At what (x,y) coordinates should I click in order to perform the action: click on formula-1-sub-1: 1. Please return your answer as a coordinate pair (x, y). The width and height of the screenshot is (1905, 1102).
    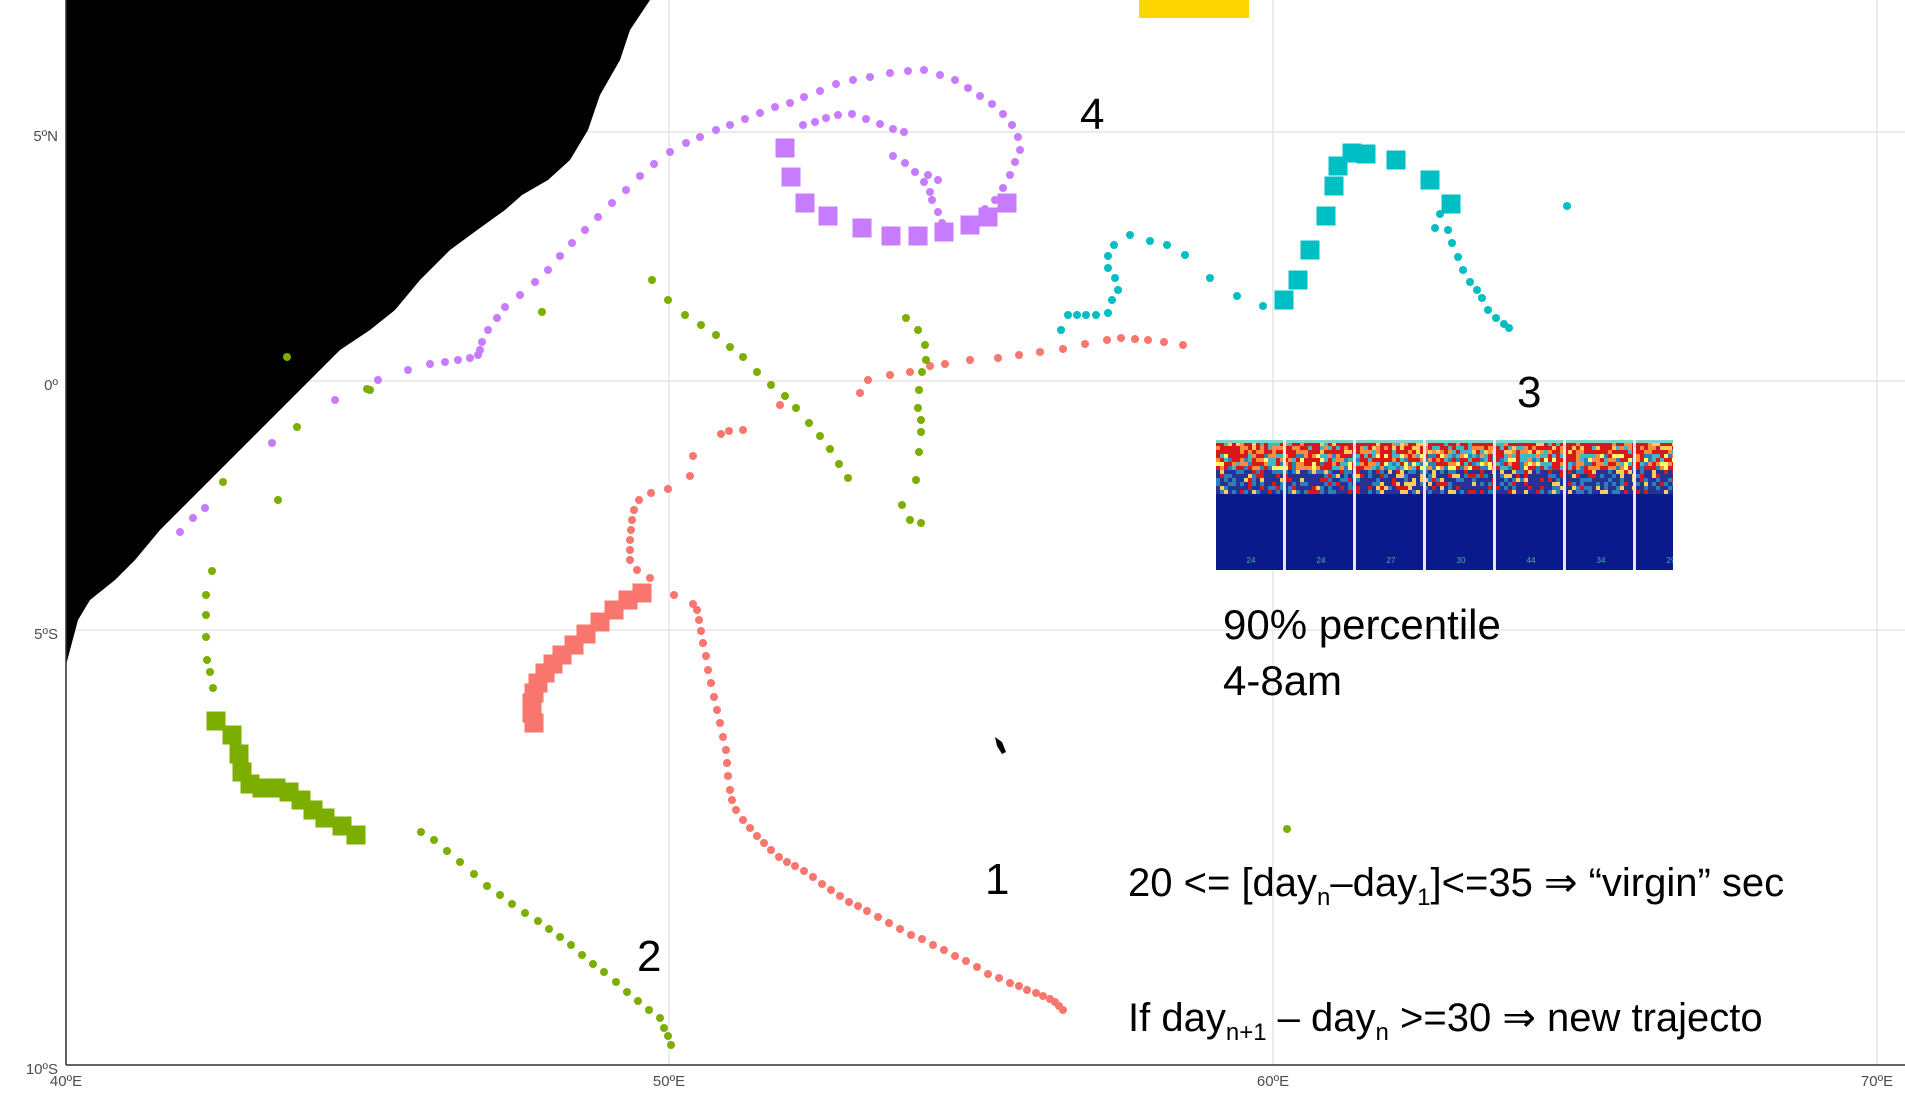
    Looking at the image, I should click on (1424, 897).